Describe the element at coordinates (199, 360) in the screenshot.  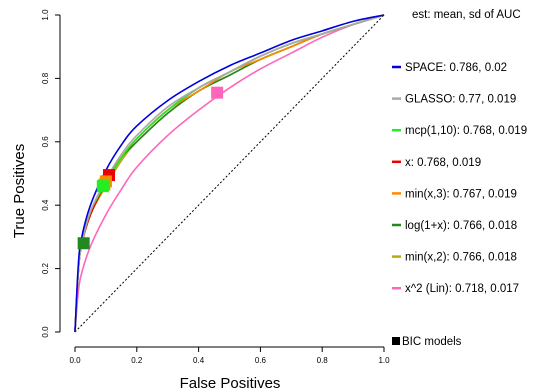
I see `x-tick-label: 0.4` at that location.